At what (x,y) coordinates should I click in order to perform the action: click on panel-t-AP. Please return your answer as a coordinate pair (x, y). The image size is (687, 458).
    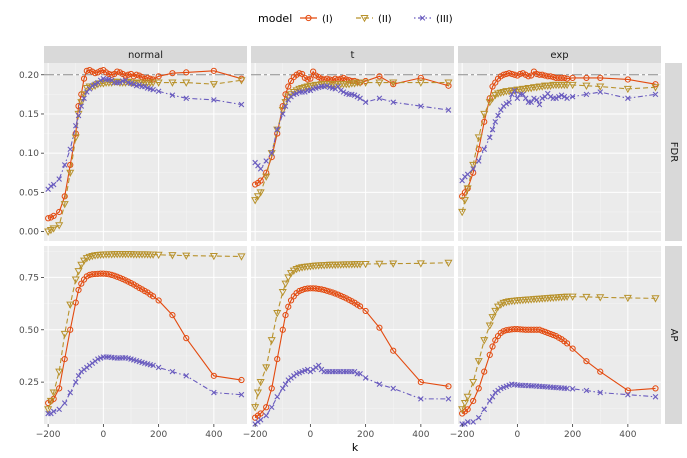
    Looking at the image, I should click on (352, 336).